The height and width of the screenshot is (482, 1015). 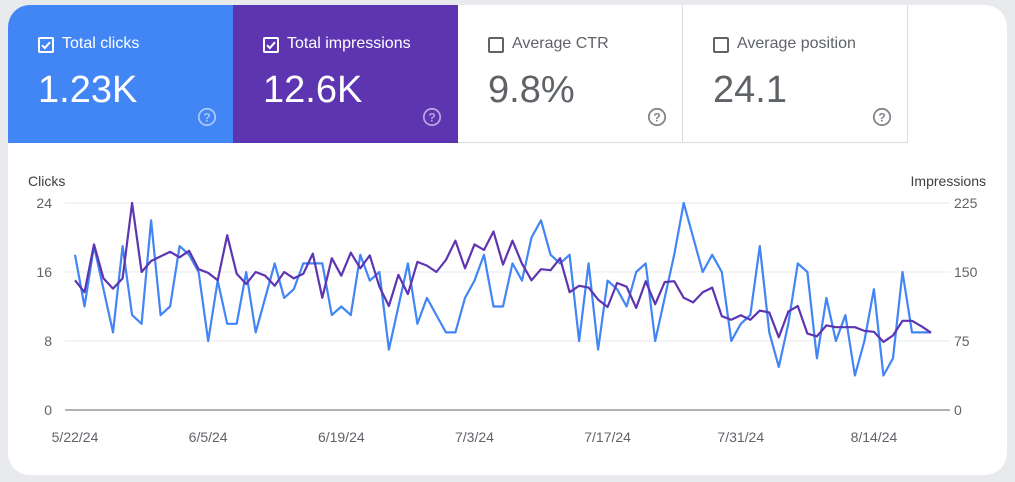 I want to click on total-impressions-tile: Total impressions 12.6K ?, so click(x=345, y=74).